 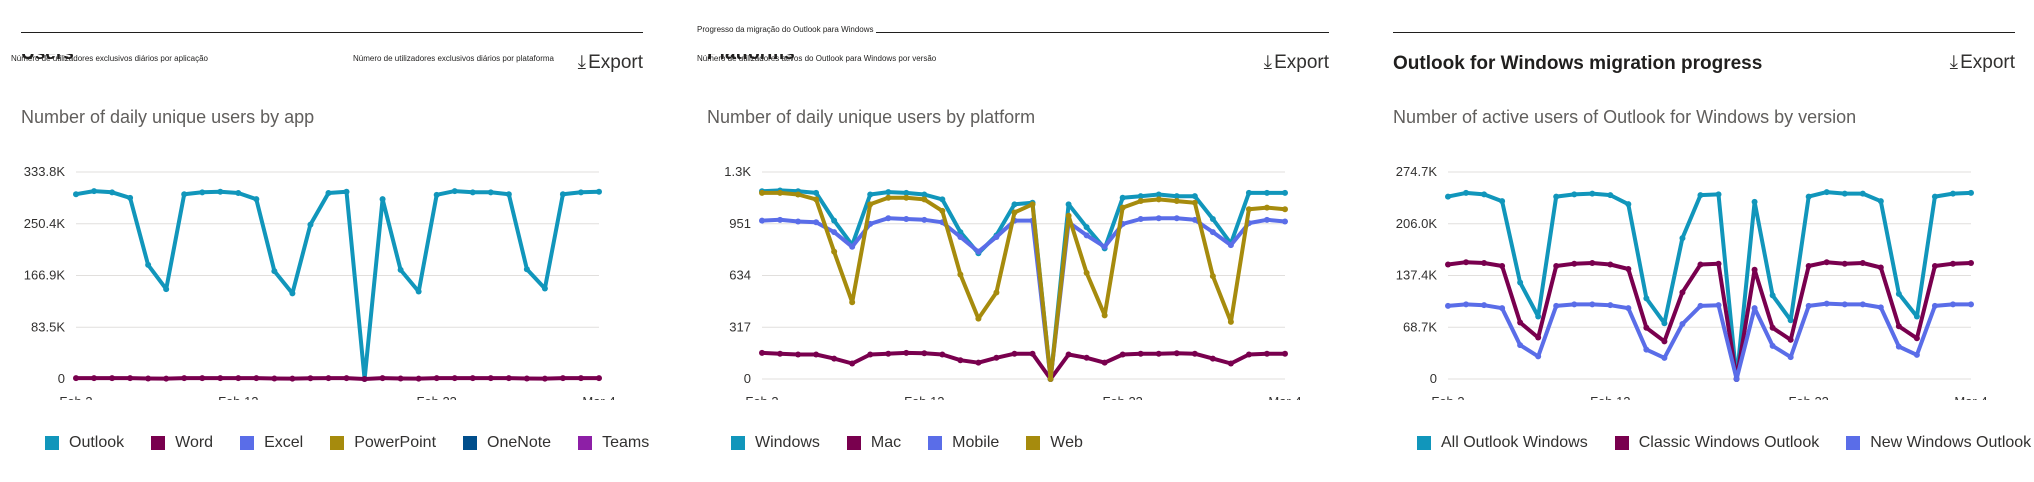 What do you see at coordinates (271, 443) in the screenshot?
I see `legend-item: Excel` at bounding box center [271, 443].